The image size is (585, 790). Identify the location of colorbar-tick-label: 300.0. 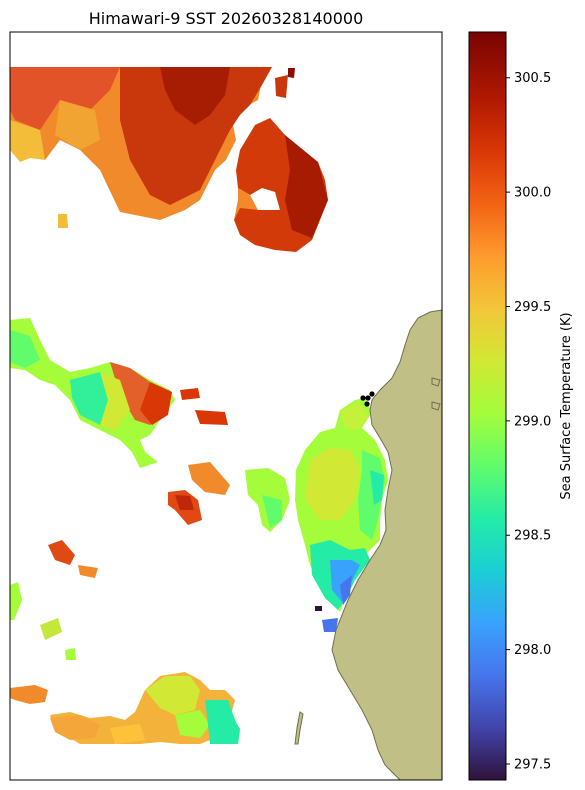
(532, 193).